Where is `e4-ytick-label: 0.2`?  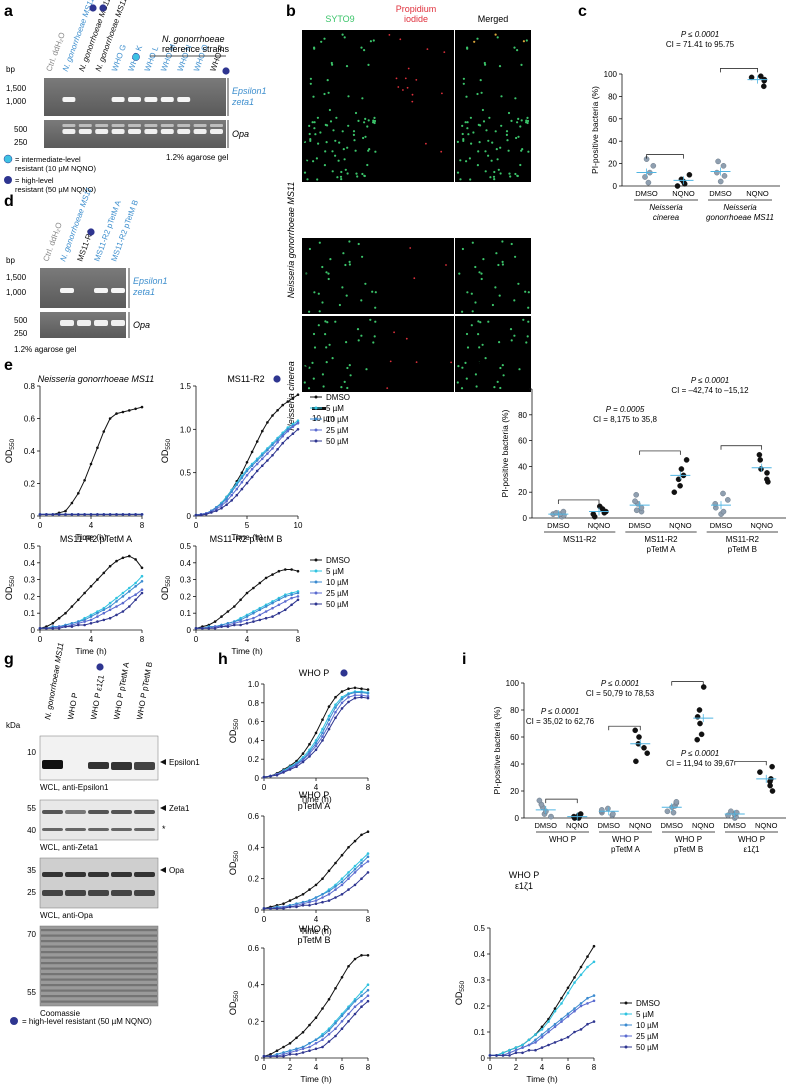 e4-ytick-label: 0.2 is located at coordinates (186, 596).